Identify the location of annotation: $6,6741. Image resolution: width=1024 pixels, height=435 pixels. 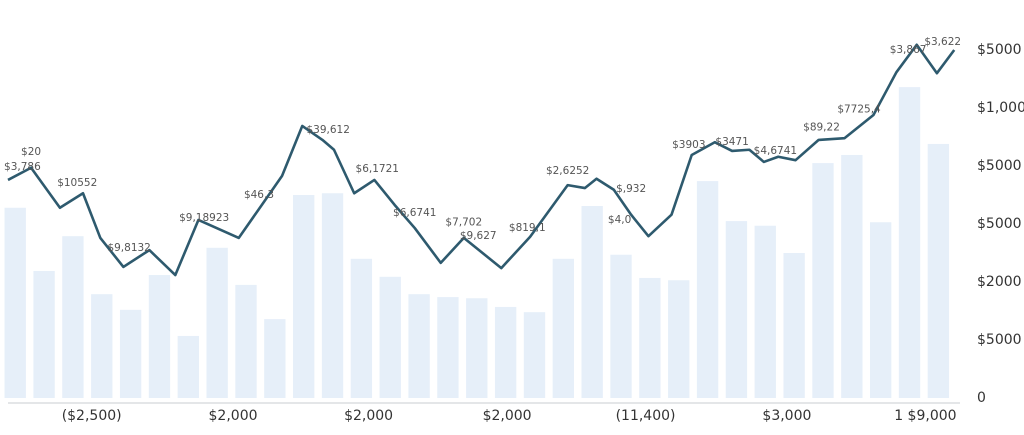
(414, 213).